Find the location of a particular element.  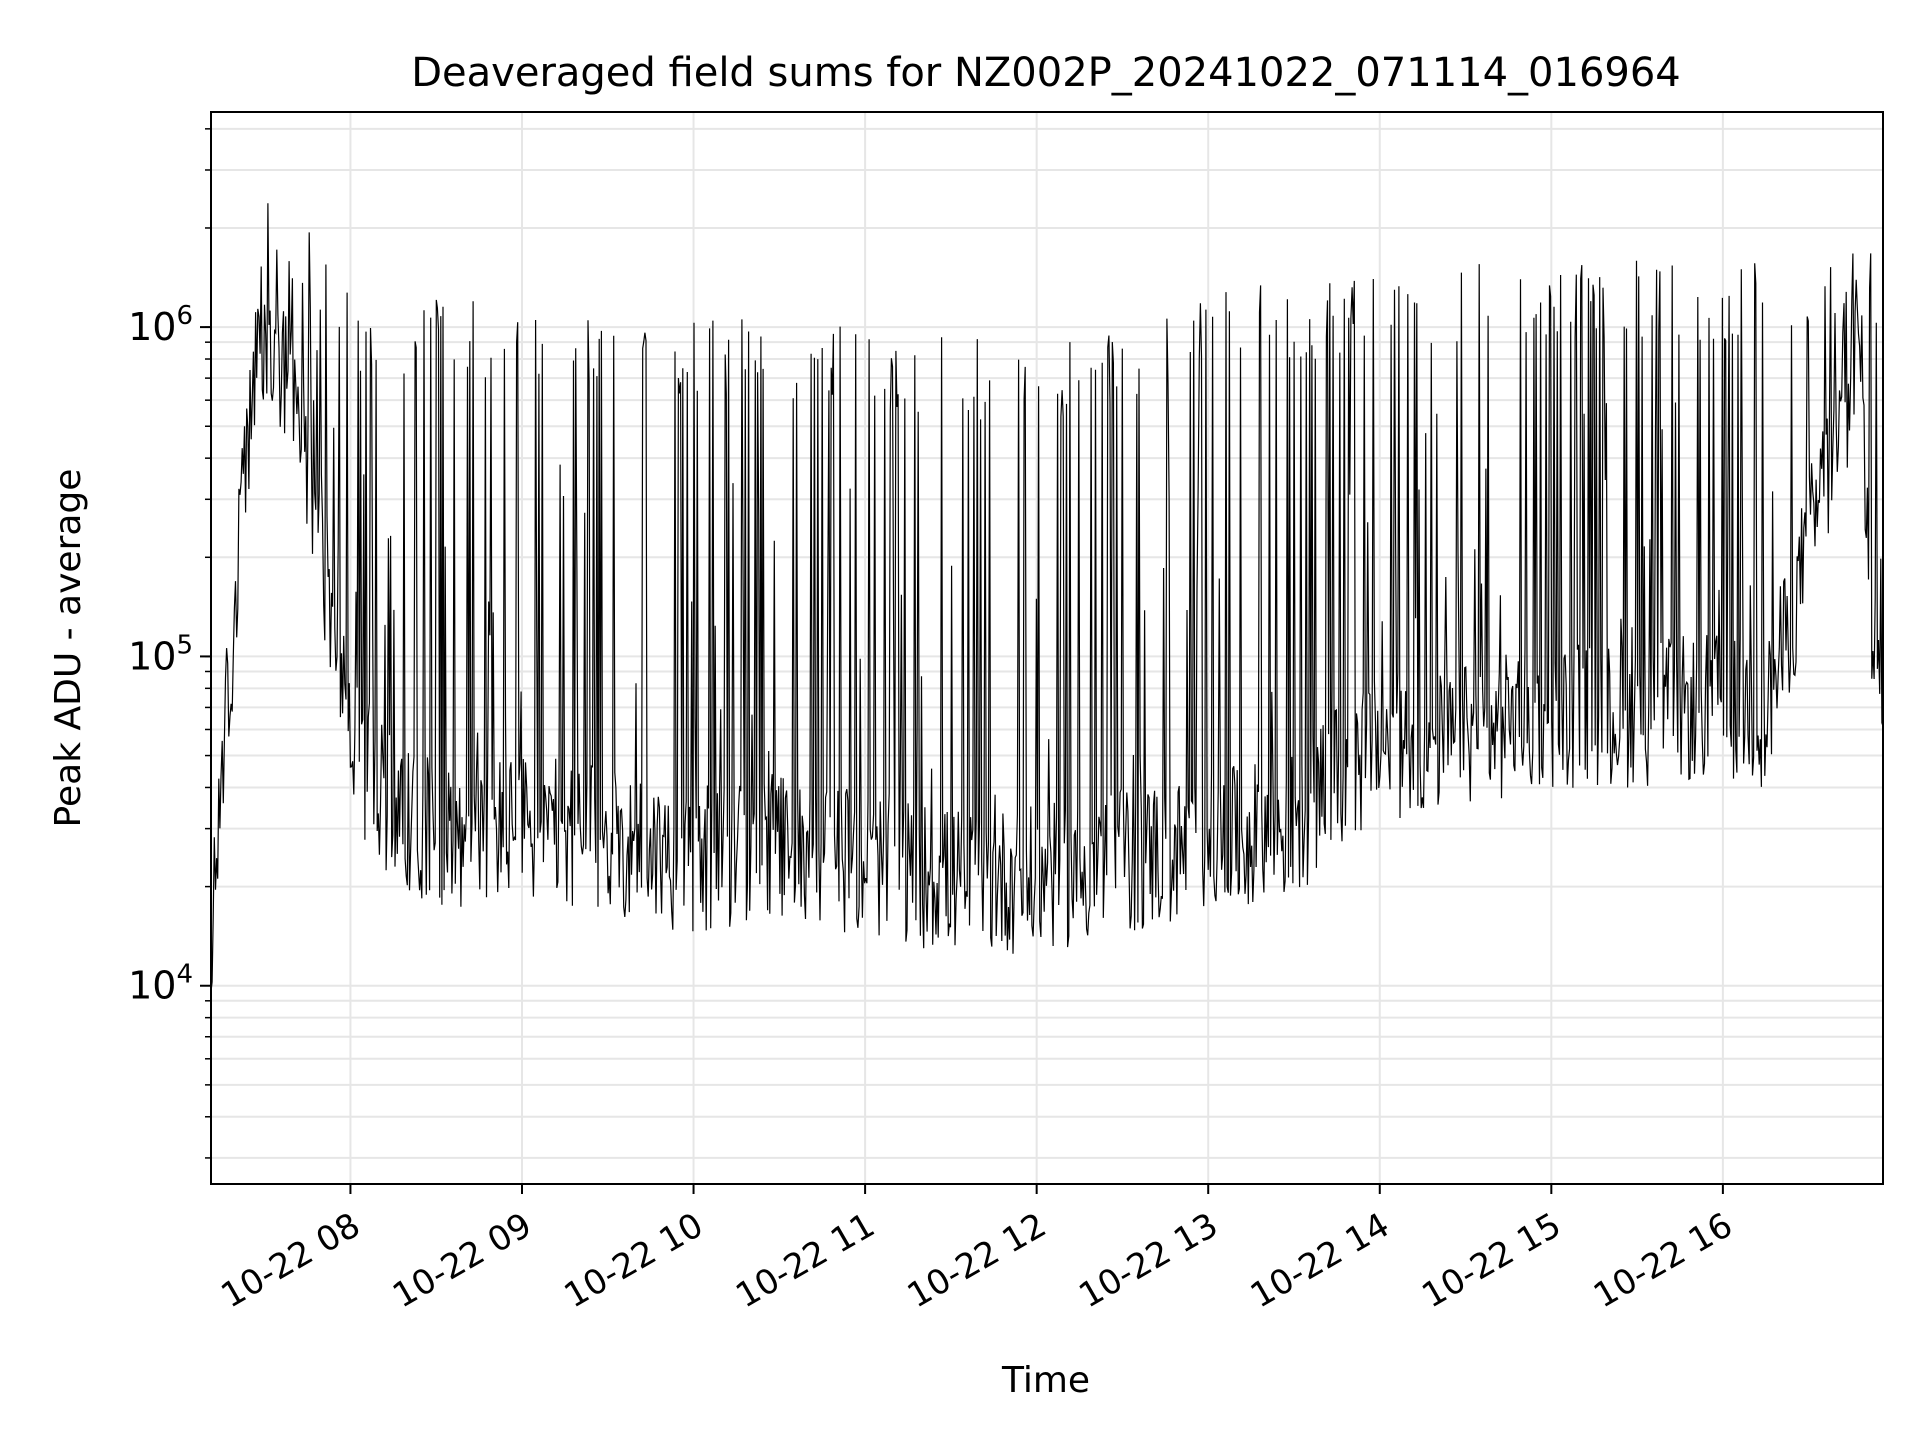

x-tick-label: 10-22 16 is located at coordinates (1663, 1260).